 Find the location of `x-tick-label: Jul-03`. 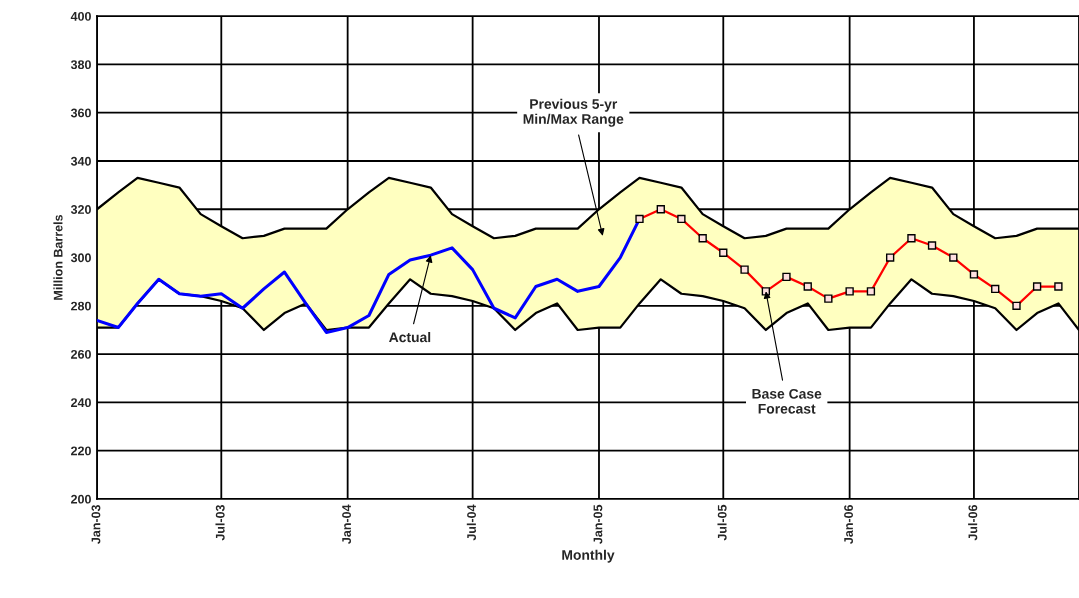

x-tick-label: Jul-03 is located at coordinates (220, 522).